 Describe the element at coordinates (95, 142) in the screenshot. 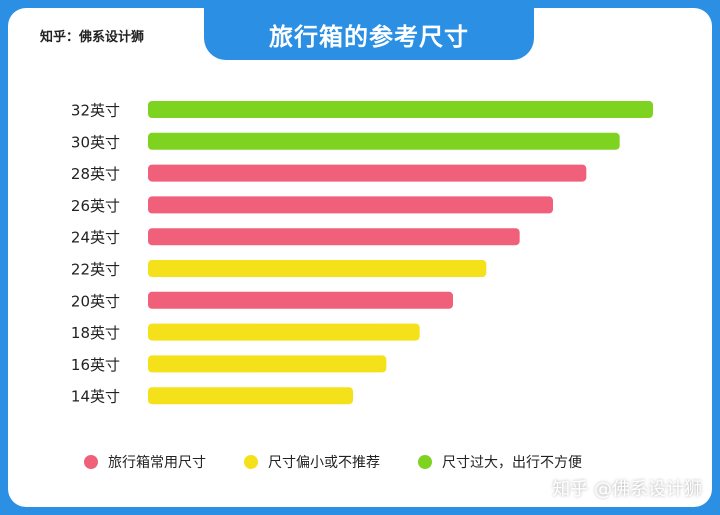

I see `category-label-30: 30英寸` at that location.